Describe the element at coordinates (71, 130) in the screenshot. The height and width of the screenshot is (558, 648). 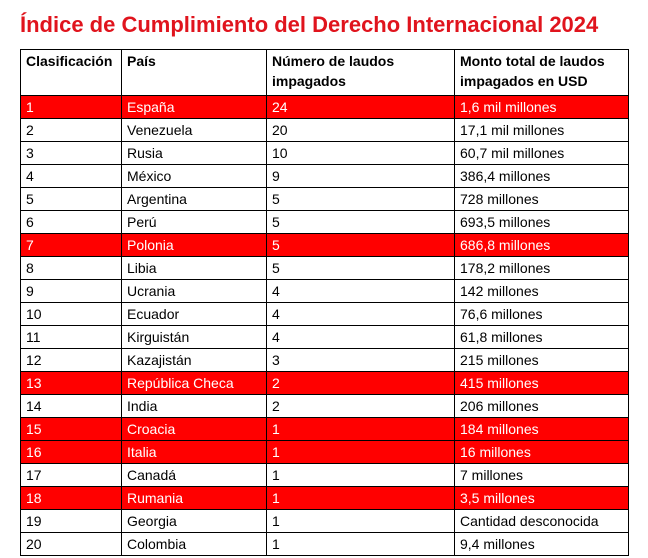
I see `cell-rank: 2` at that location.